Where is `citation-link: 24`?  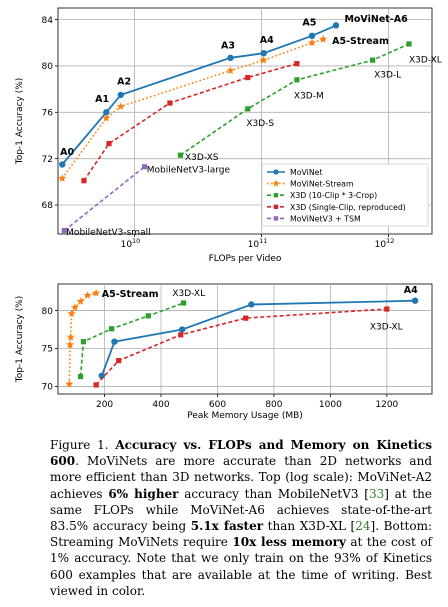 citation-link: 24 is located at coordinates (363, 526).